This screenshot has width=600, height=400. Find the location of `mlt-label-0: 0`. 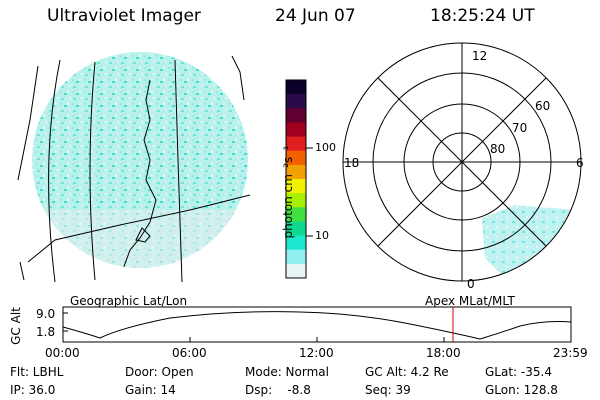

mlt-label-0: 0 is located at coordinates (471, 284).